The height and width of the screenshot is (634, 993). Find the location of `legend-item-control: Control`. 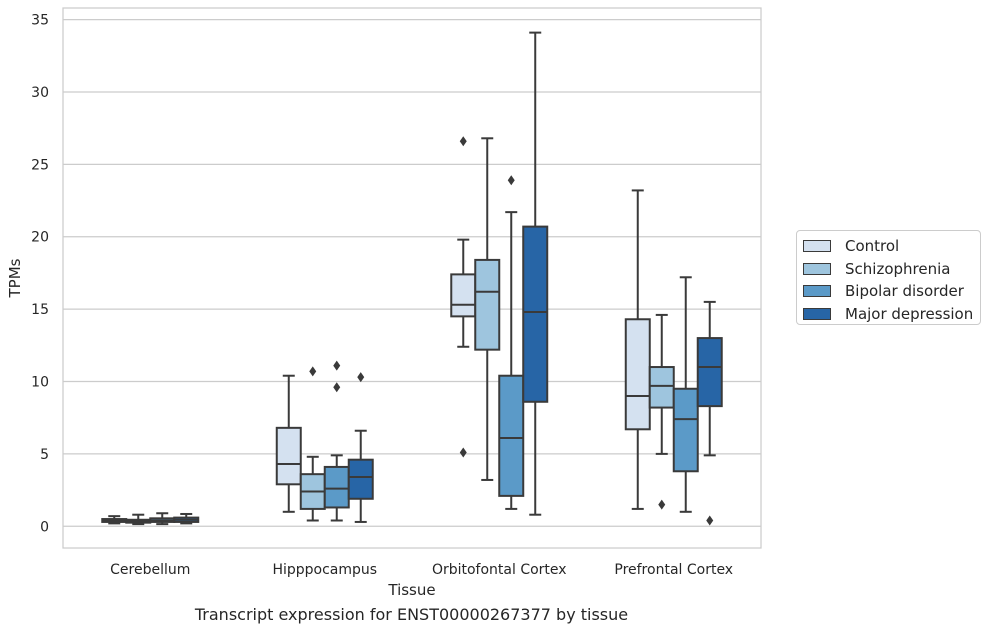

legend-item-control: Control is located at coordinates (891, 246).